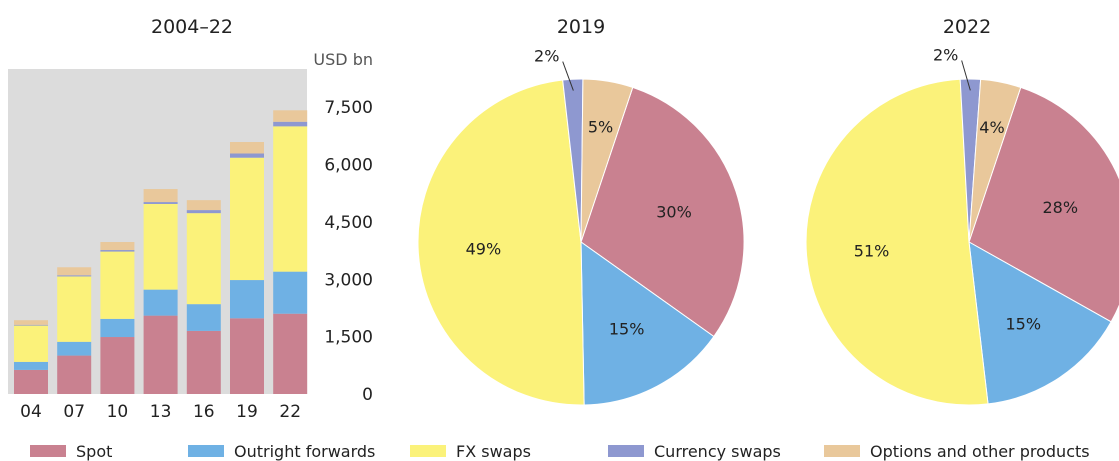  What do you see at coordinates (71, 451) in the screenshot?
I see `legend-item-spot: Spot` at bounding box center [71, 451].